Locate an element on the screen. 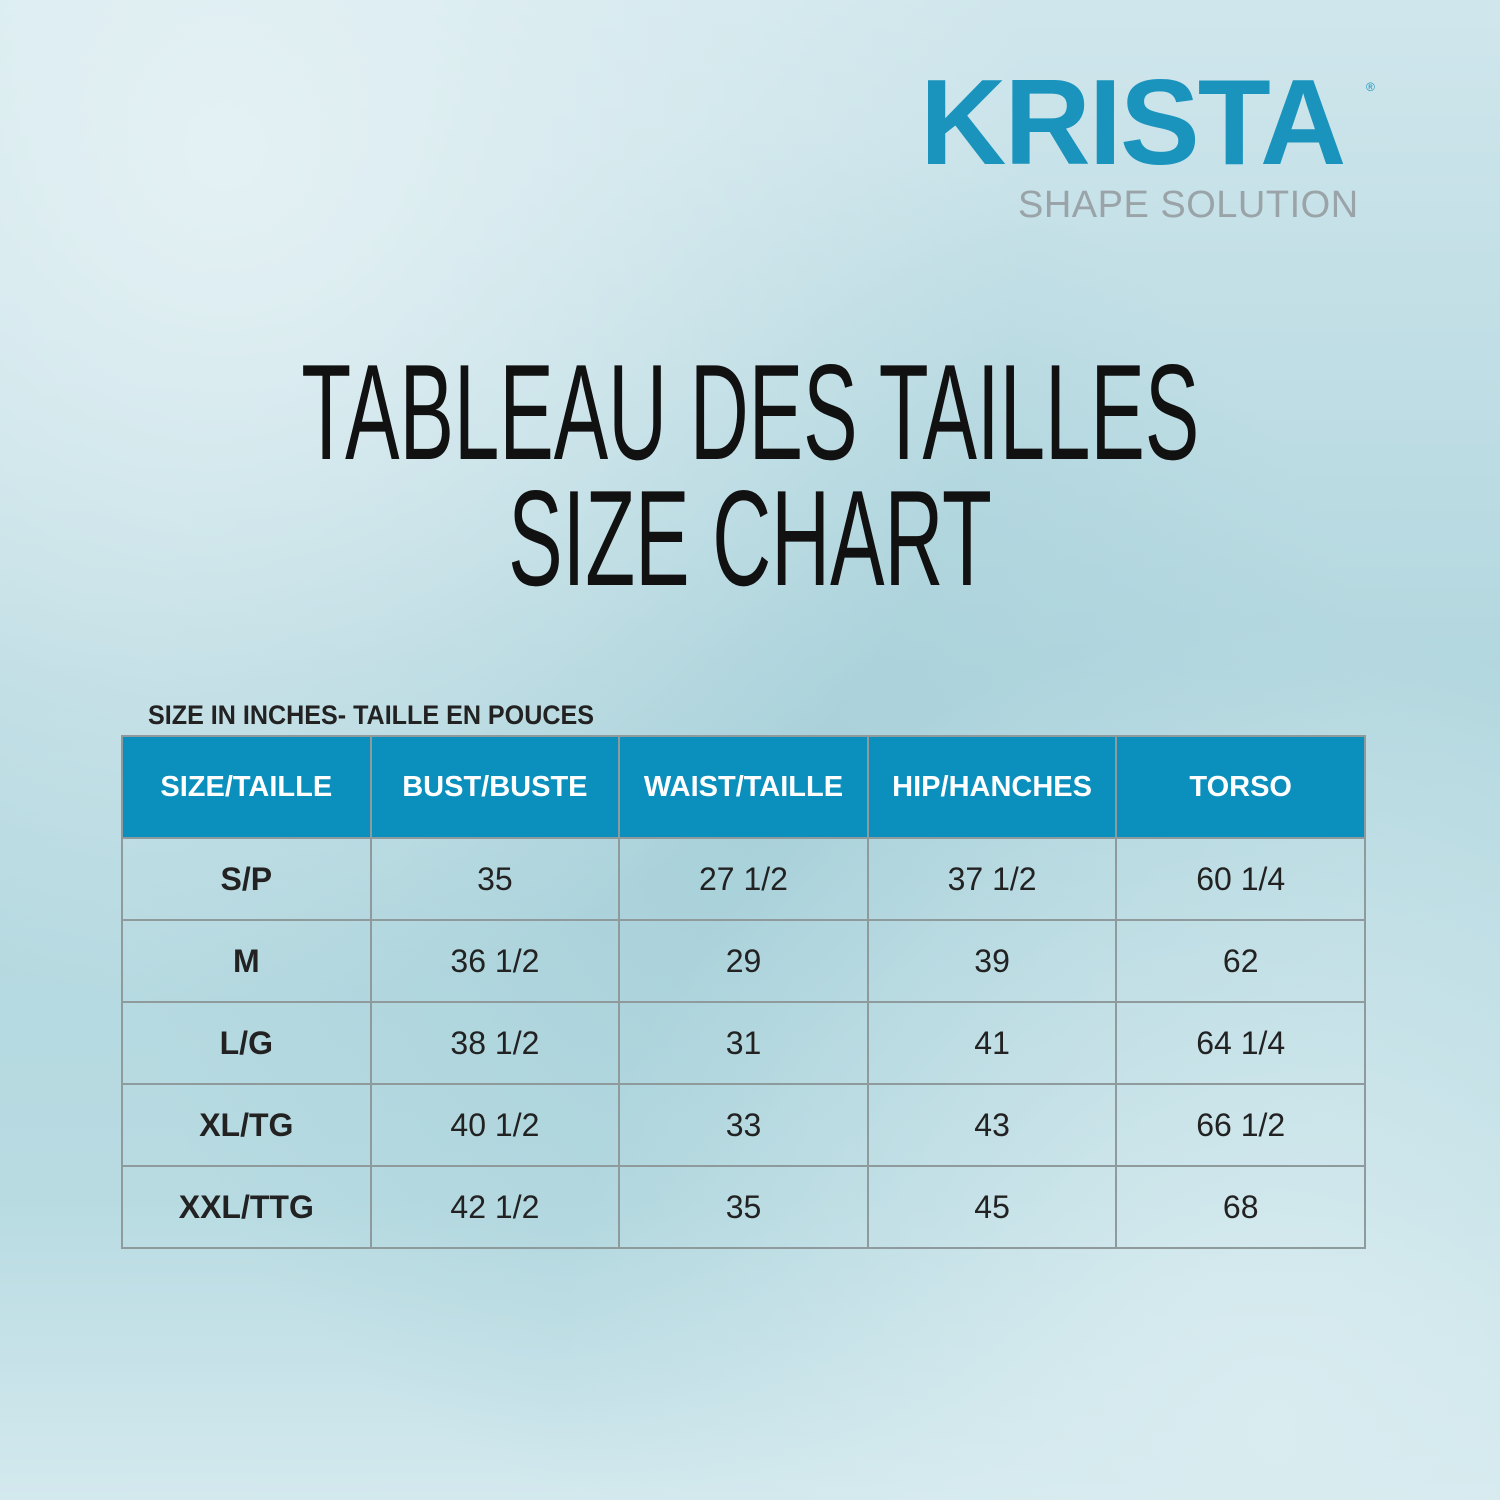 The height and width of the screenshot is (1500, 1500). cell-size: L/G is located at coordinates (246, 1043).